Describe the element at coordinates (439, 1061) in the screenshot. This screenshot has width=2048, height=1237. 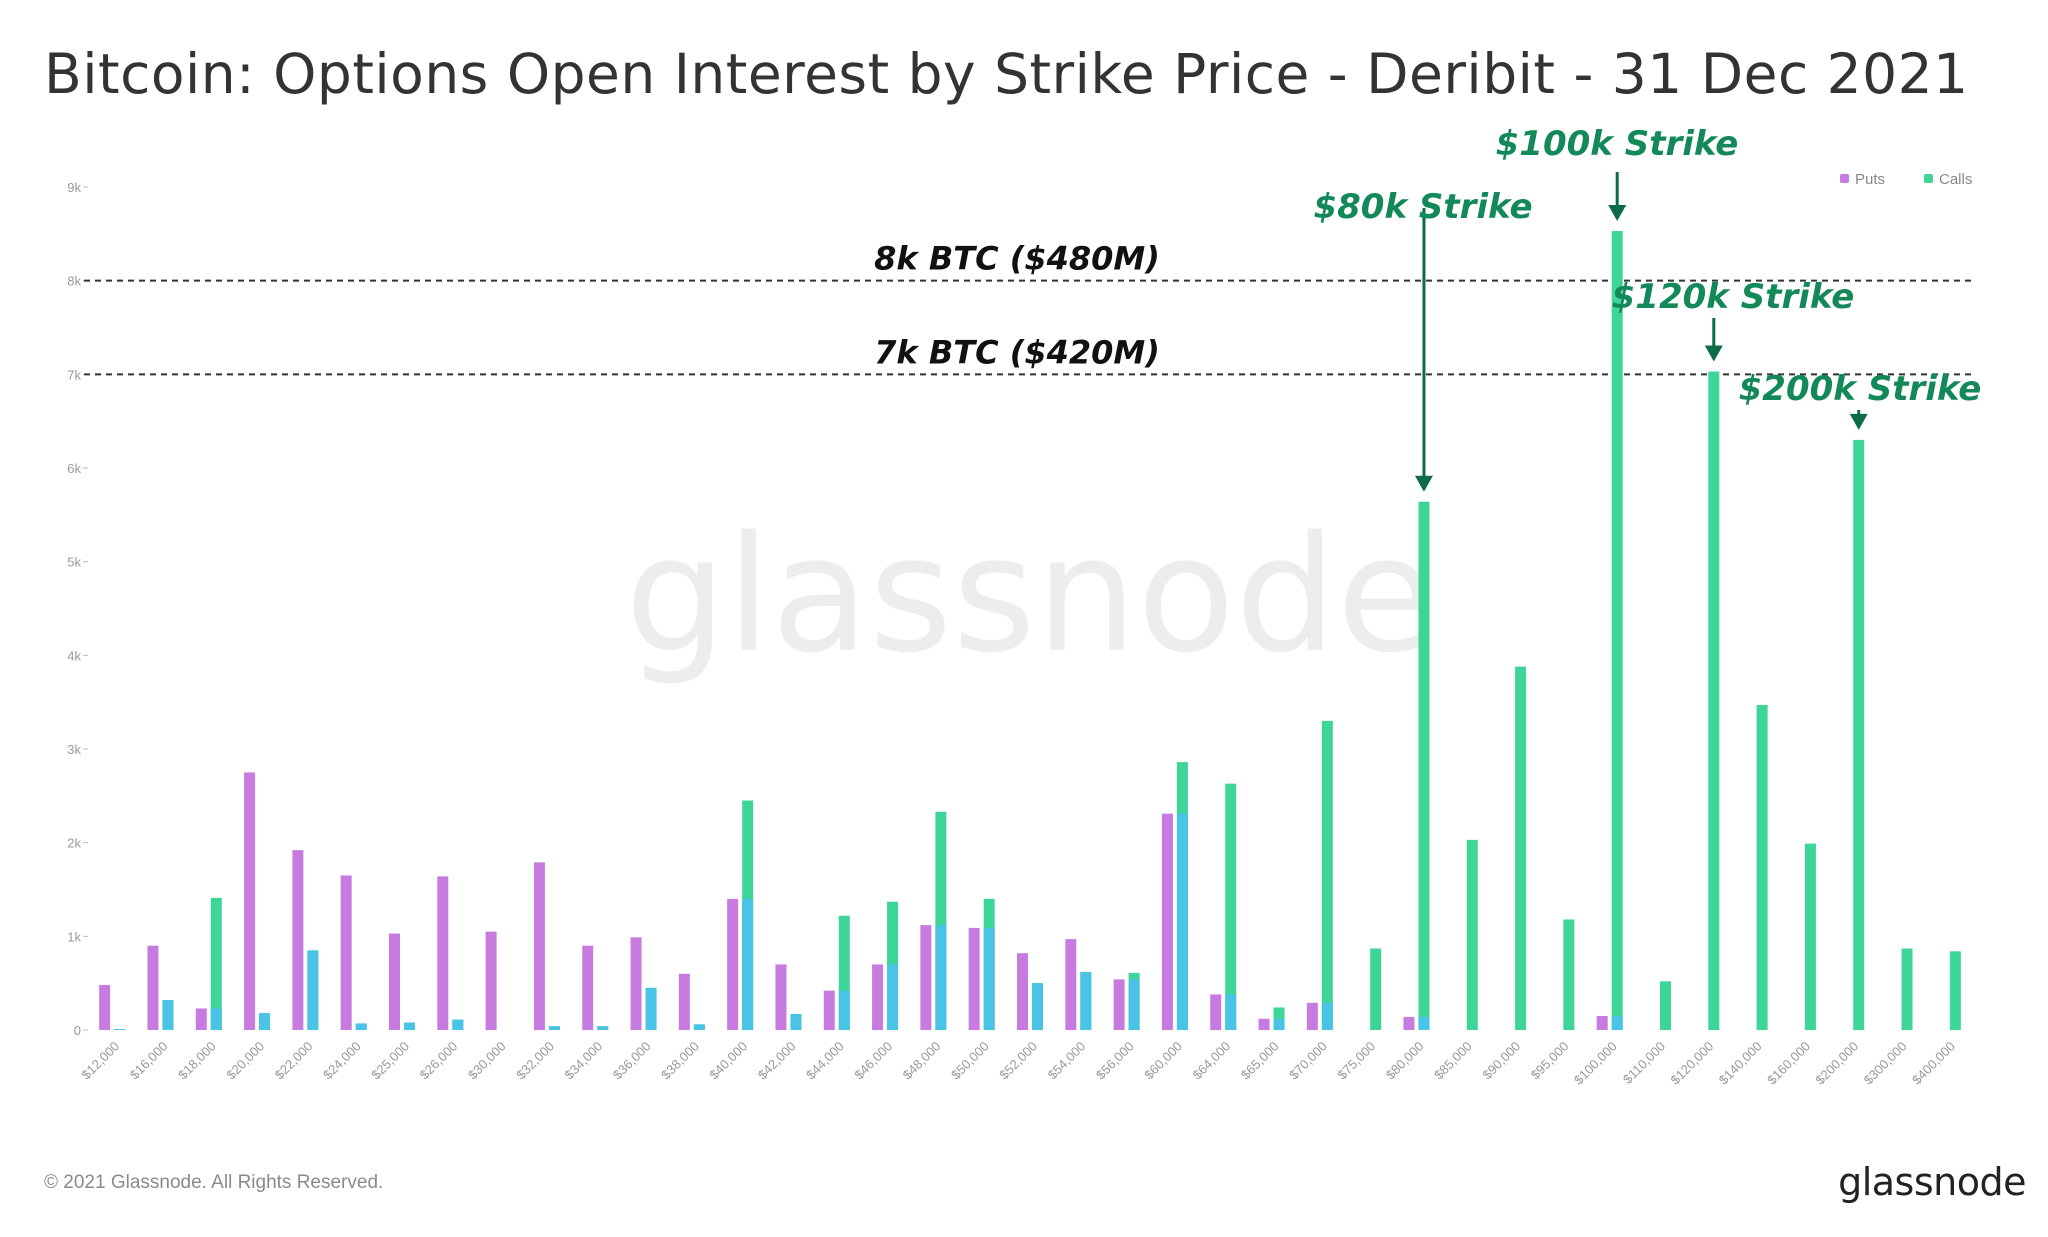
I see `x-tick-label: $26,000` at that location.